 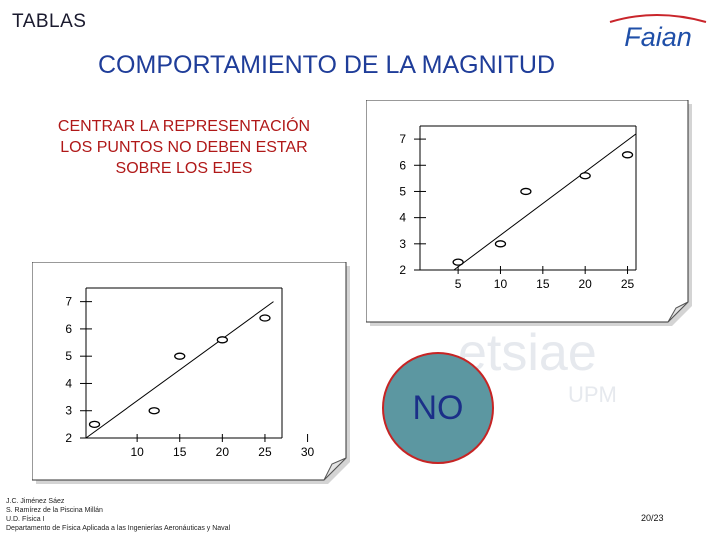 I want to click on credit-line: S. Ramírez de la Piscina Millán, so click(x=54, y=510).